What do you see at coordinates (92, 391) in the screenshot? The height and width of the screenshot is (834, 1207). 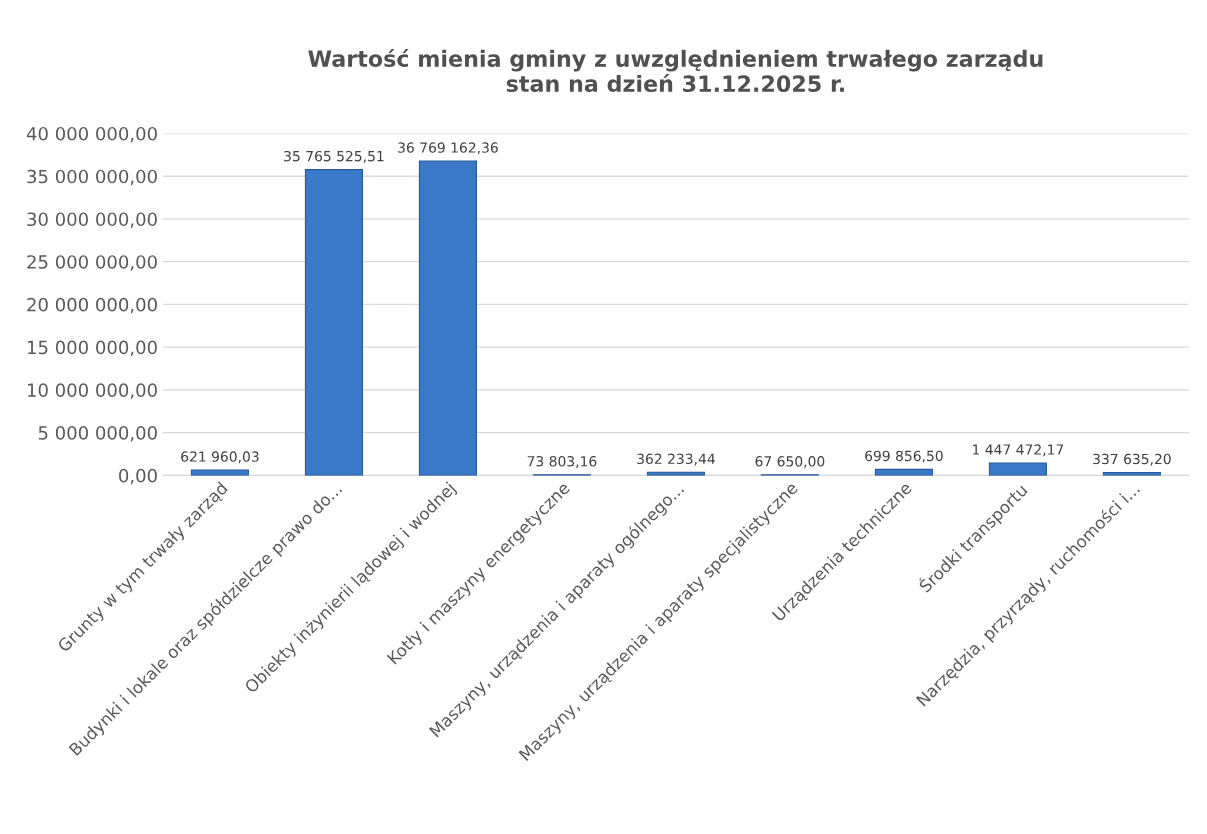 I see `y-tick-label: 10 000 000,00` at bounding box center [92, 391].